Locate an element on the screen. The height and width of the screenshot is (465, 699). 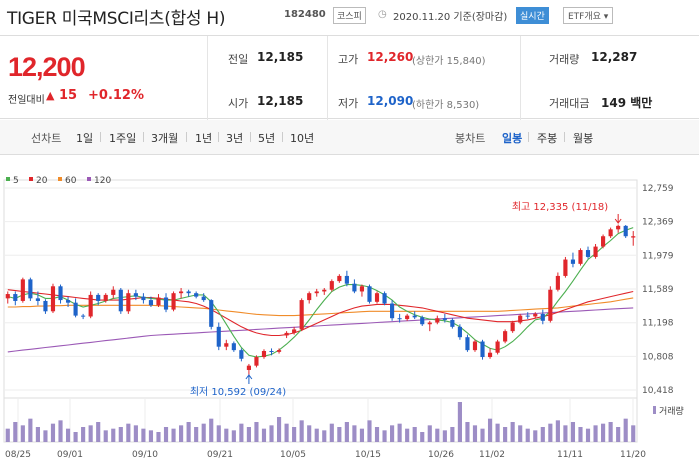
tab-3month: 3개월 is located at coordinates (165, 138).